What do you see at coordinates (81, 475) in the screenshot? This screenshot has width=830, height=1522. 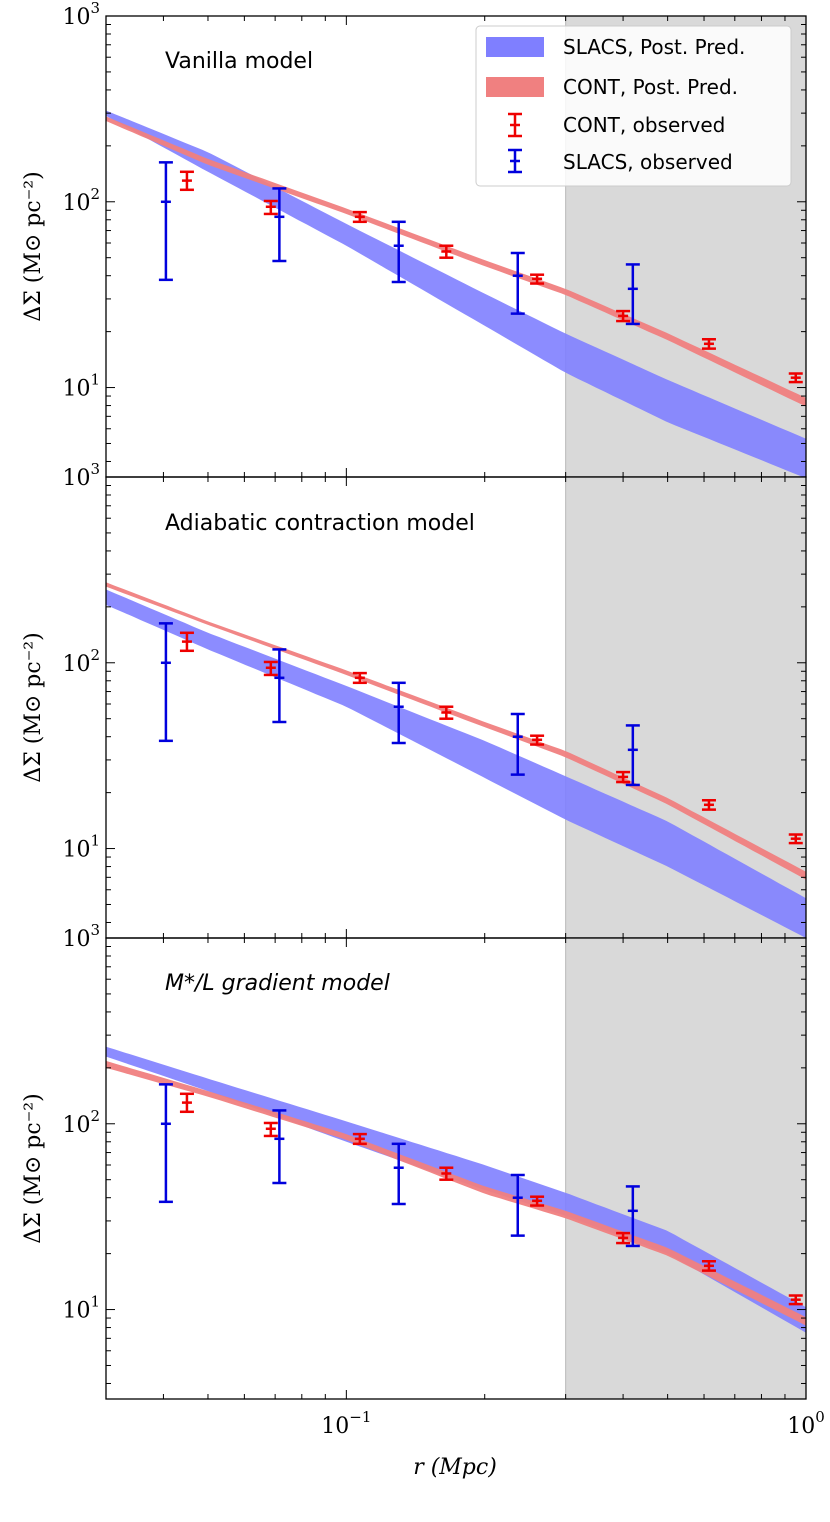 I see `y-tick-label-1-2: 10³` at bounding box center [81, 475].